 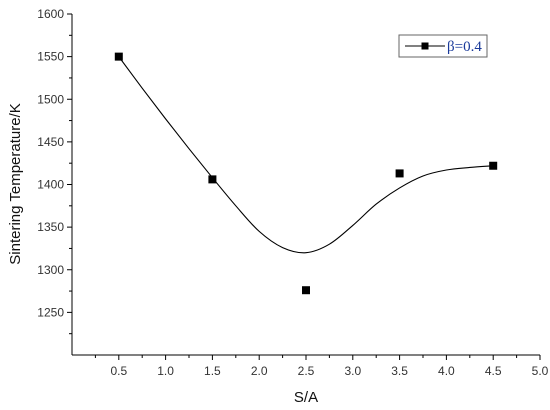 I want to click on y-axis-title: Sintering Temperature/K, so click(x=15, y=183).